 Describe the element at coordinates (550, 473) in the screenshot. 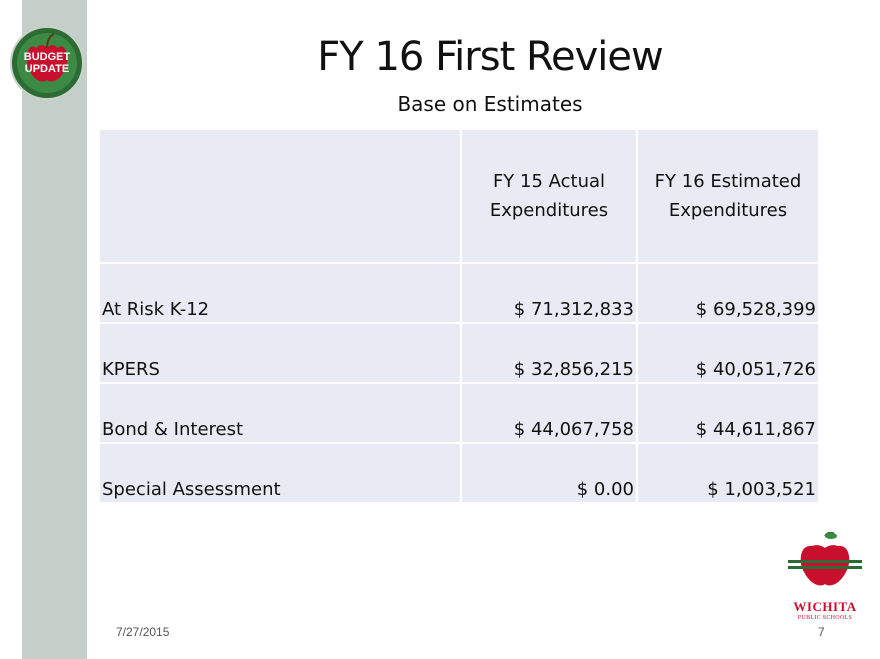

I see `row-fy15-value: $ 0.00` at that location.